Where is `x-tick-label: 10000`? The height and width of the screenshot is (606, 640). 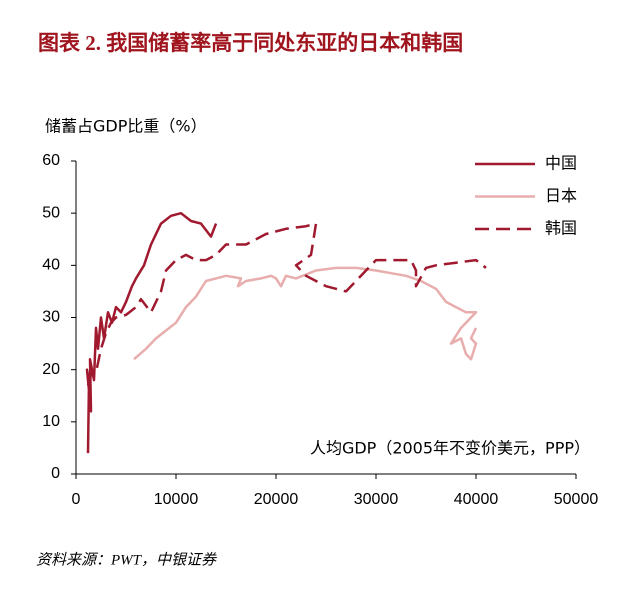 x-tick-label: 10000 is located at coordinates (176, 499).